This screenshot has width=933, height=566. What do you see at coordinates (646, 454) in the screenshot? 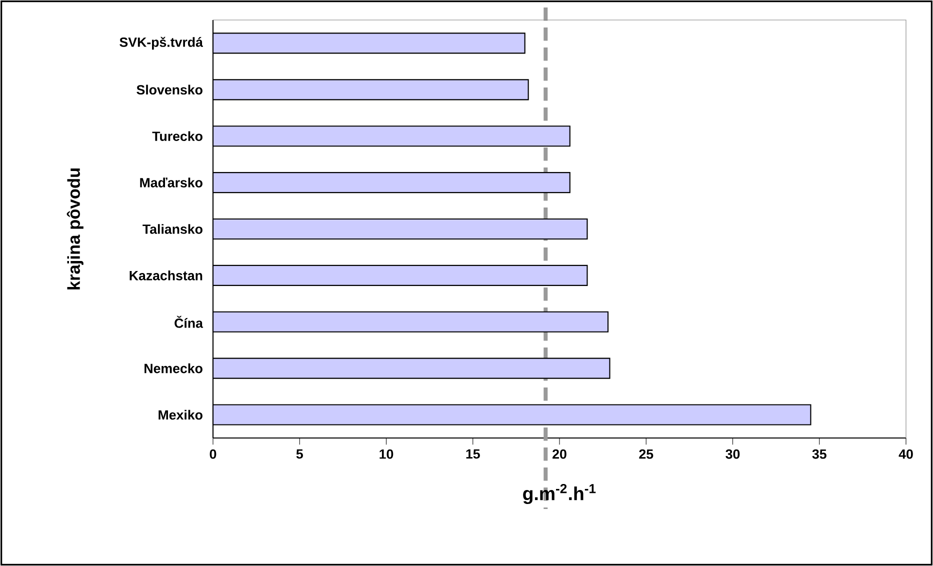
I see `x-tick-label: 25` at bounding box center [646, 454].